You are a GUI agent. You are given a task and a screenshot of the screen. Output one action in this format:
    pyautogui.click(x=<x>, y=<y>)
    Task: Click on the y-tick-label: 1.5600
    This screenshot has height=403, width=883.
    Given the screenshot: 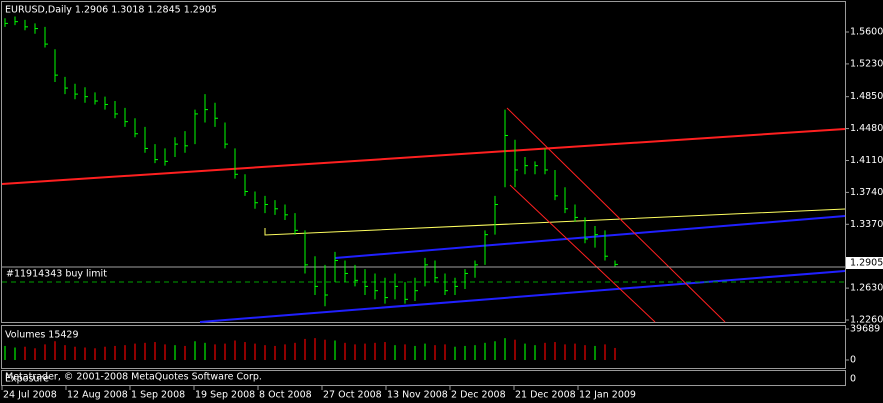 What is the action you would take?
    pyautogui.click(x=866, y=32)
    